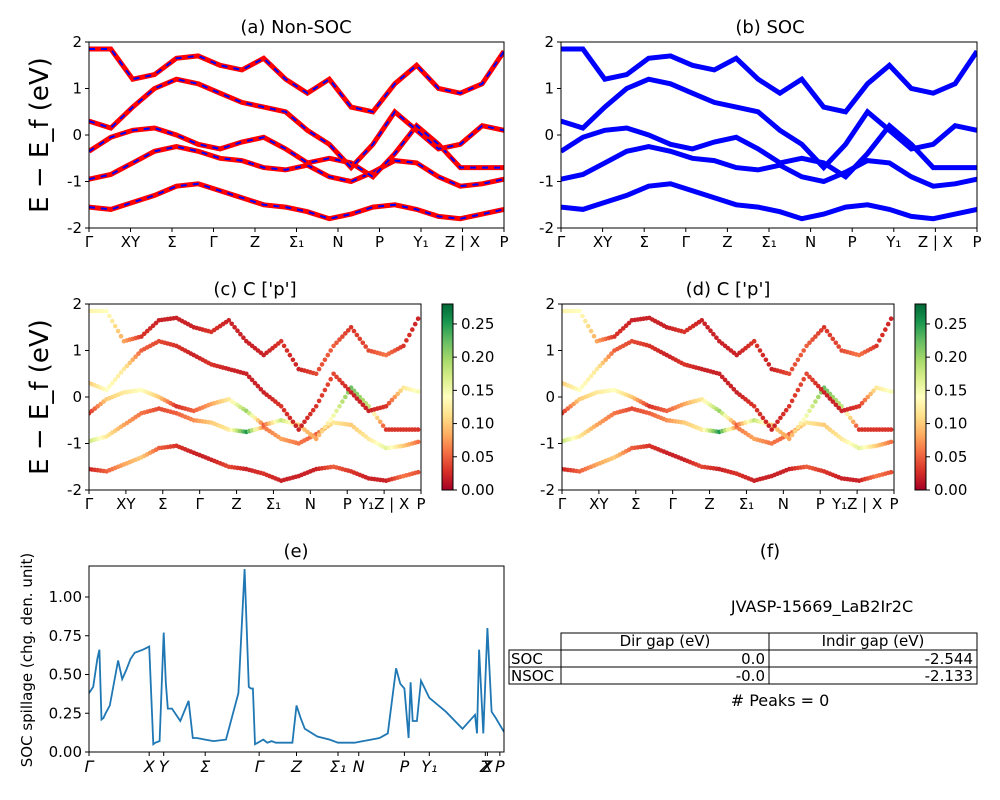  Describe the element at coordinates (254, 289) in the screenshot. I see `panel-c-title: (c) C ['p']` at that location.